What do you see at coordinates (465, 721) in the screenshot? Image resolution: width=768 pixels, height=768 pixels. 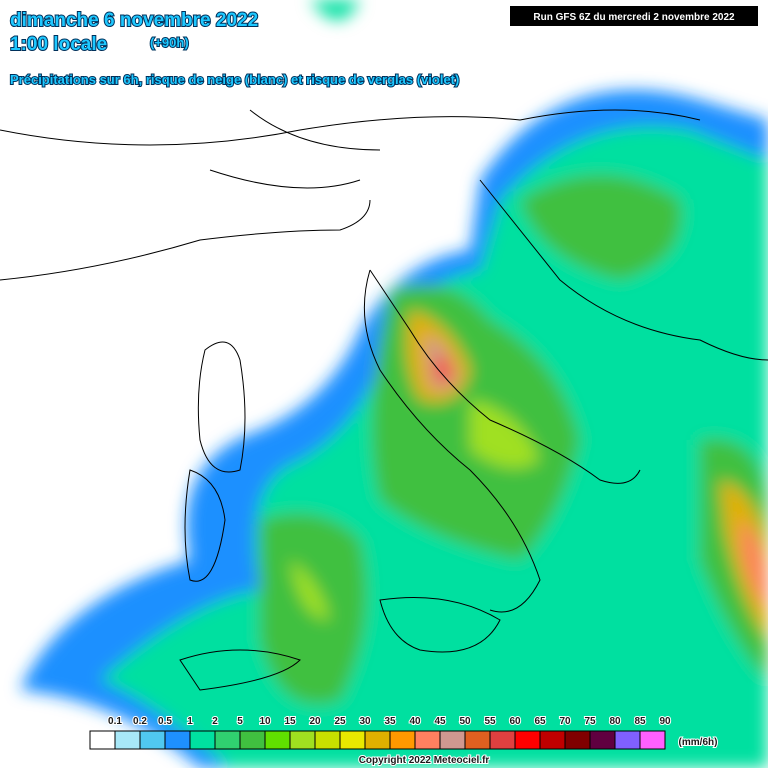 I see `legend-label: 50` at bounding box center [465, 721].